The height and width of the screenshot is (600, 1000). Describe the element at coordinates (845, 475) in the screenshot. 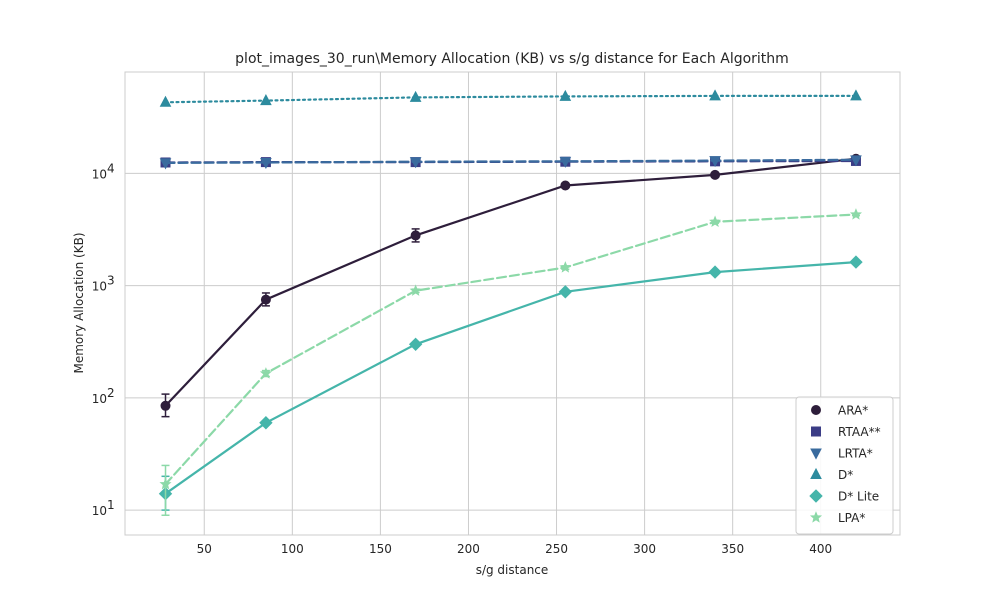

I see `legend-label: D*` at that location.